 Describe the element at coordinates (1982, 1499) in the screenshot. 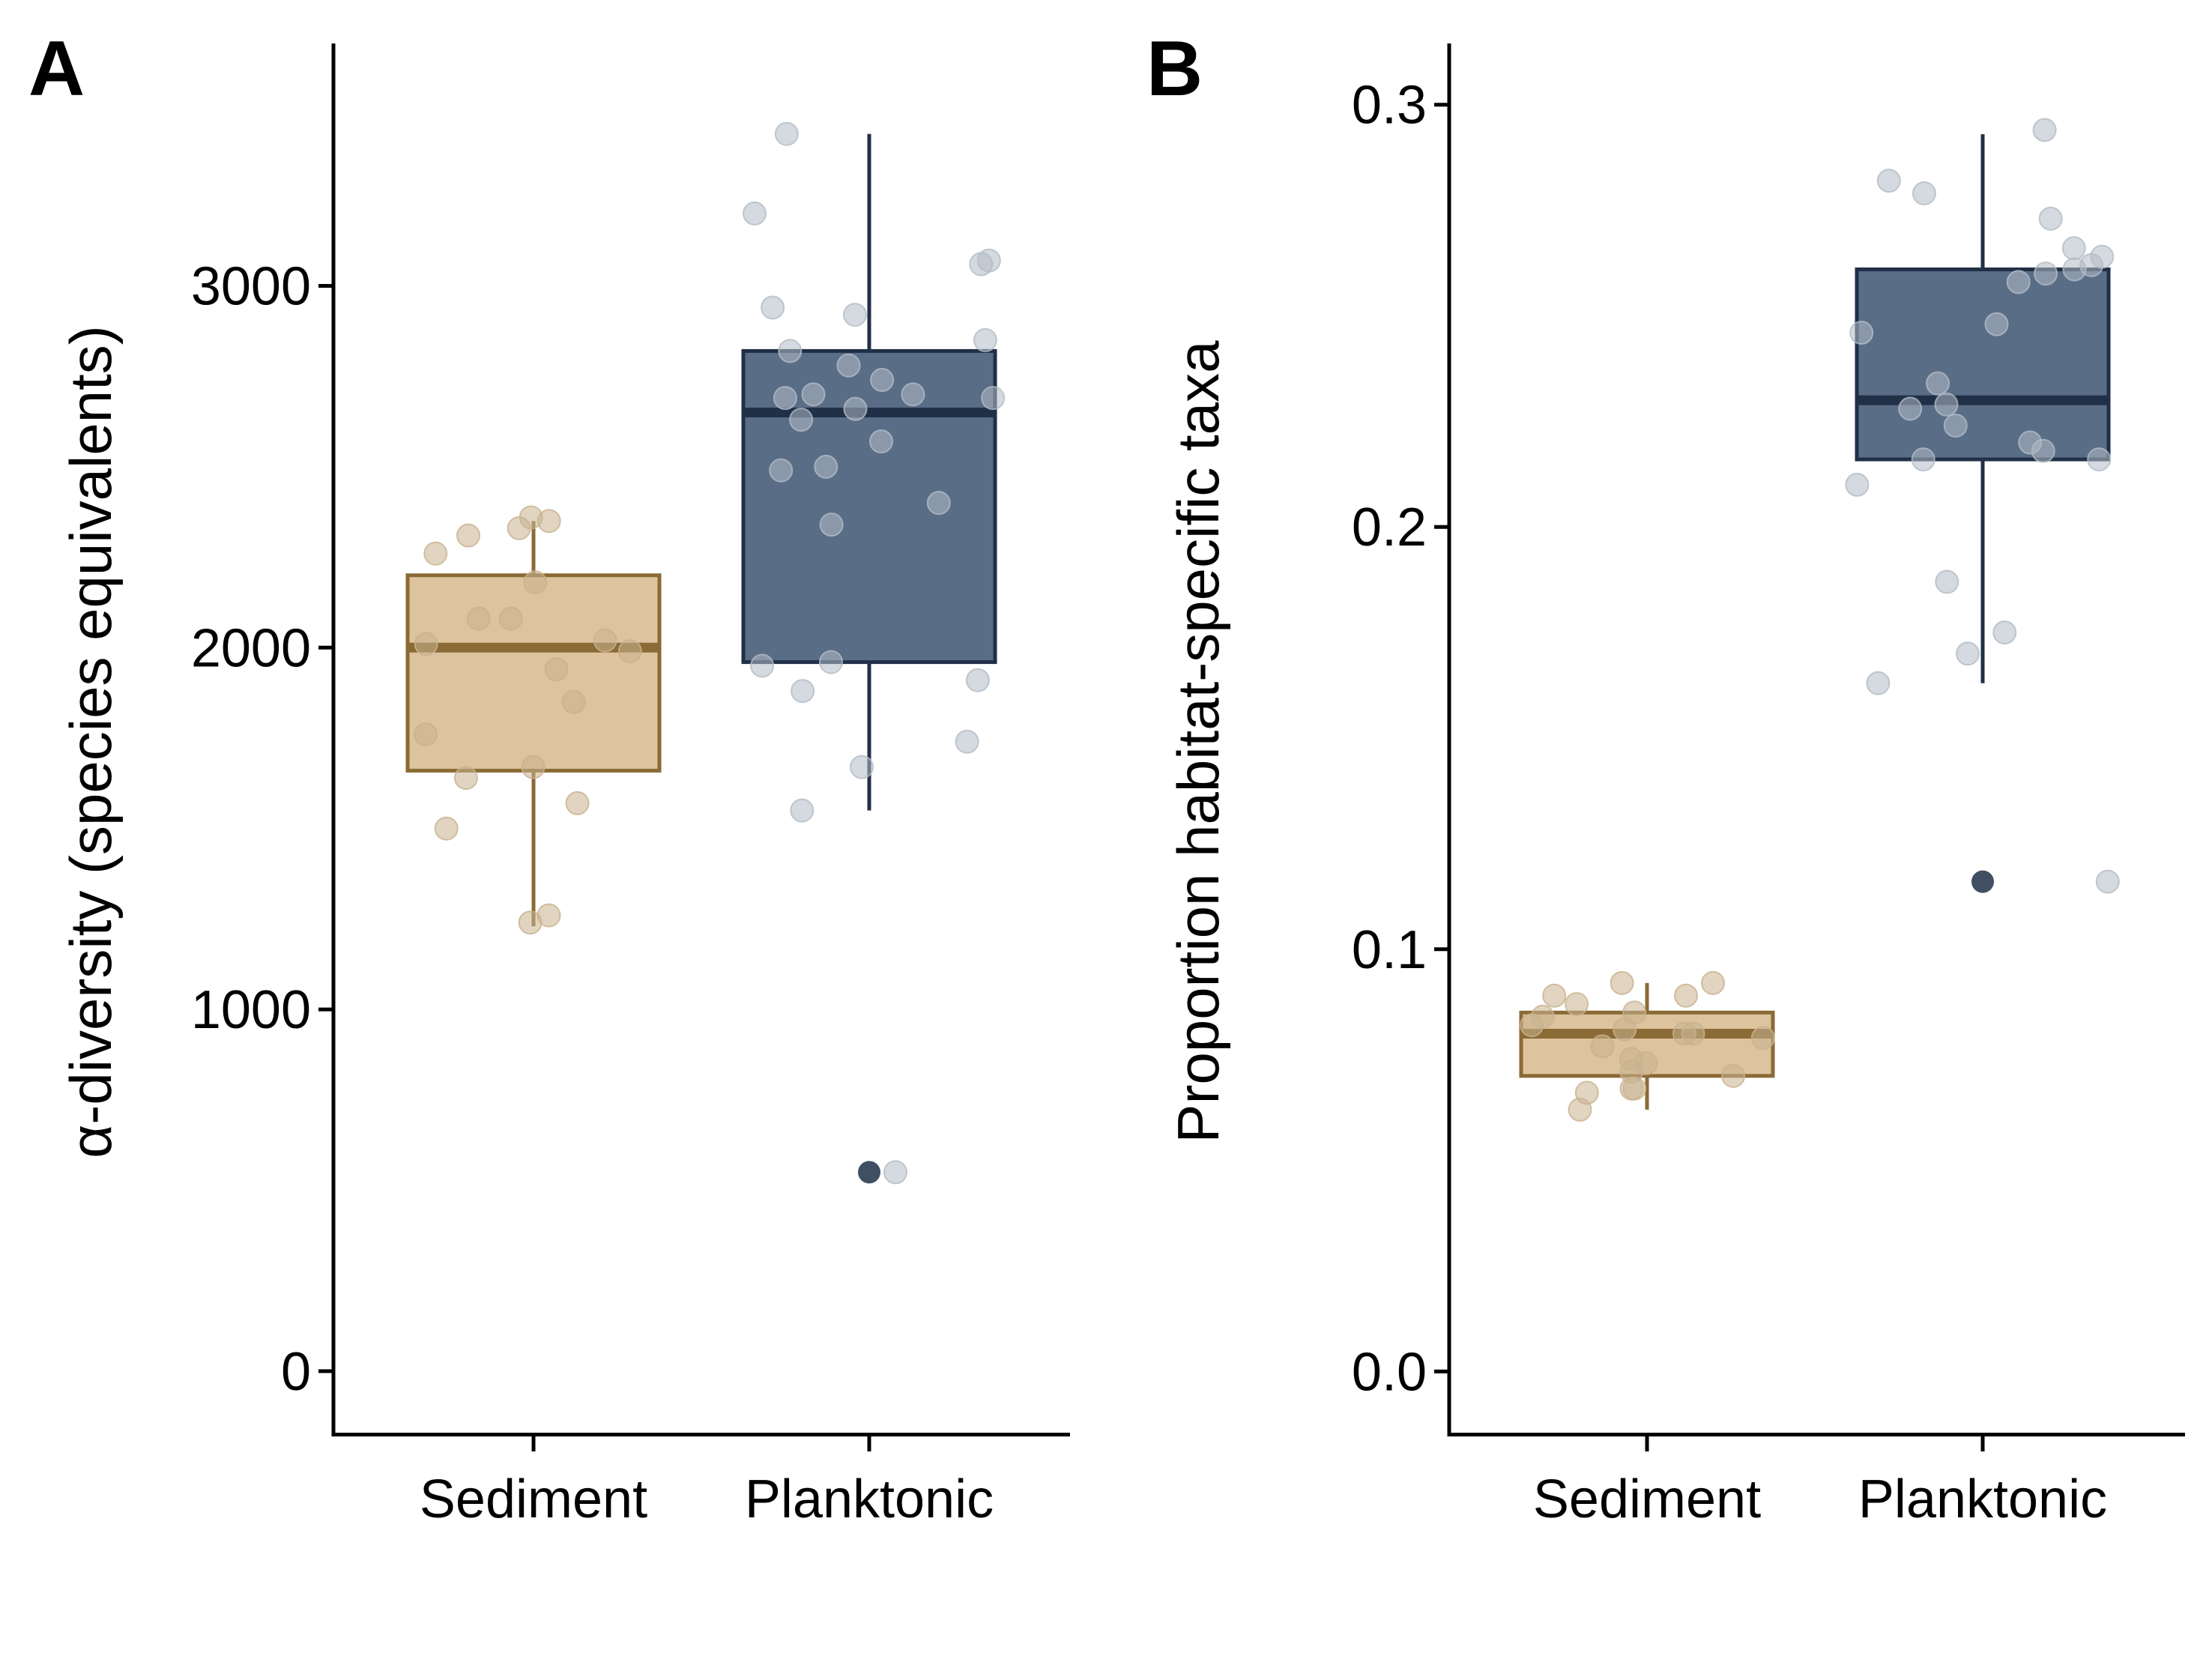

I see `b-x-tick-label-planktonic: Planktonic` at that location.